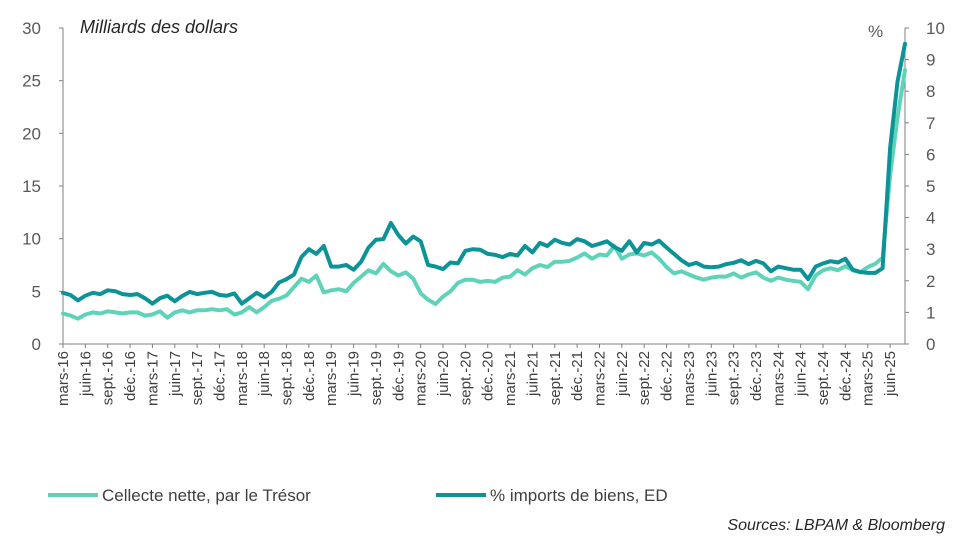 The width and height of the screenshot is (963, 540). Describe the element at coordinates (31, 186) in the screenshot. I see `y-left-tick-label: 15` at that location.